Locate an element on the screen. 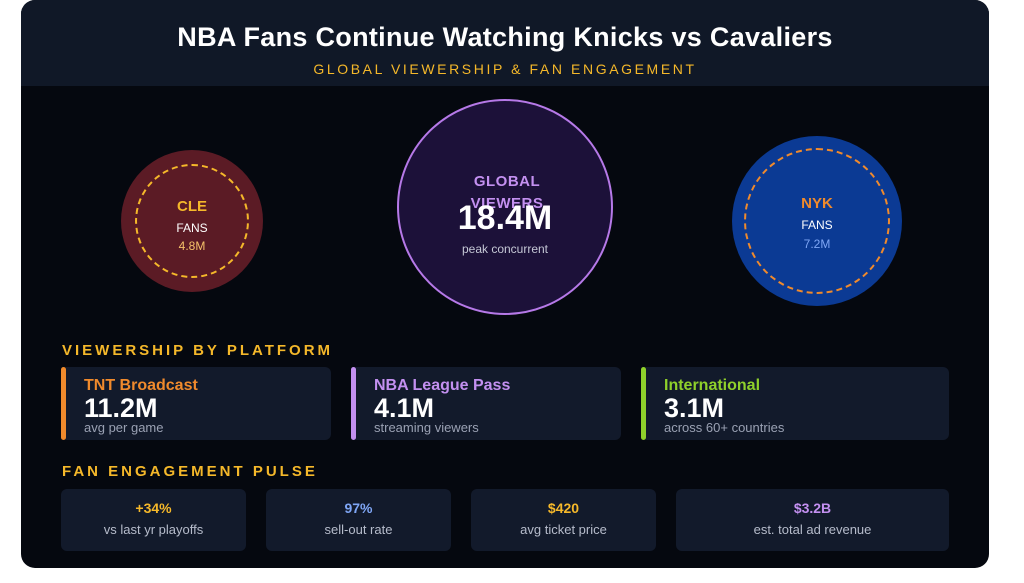  cle-fans-circle: CLE FANS 4.8M is located at coordinates (192, 221).